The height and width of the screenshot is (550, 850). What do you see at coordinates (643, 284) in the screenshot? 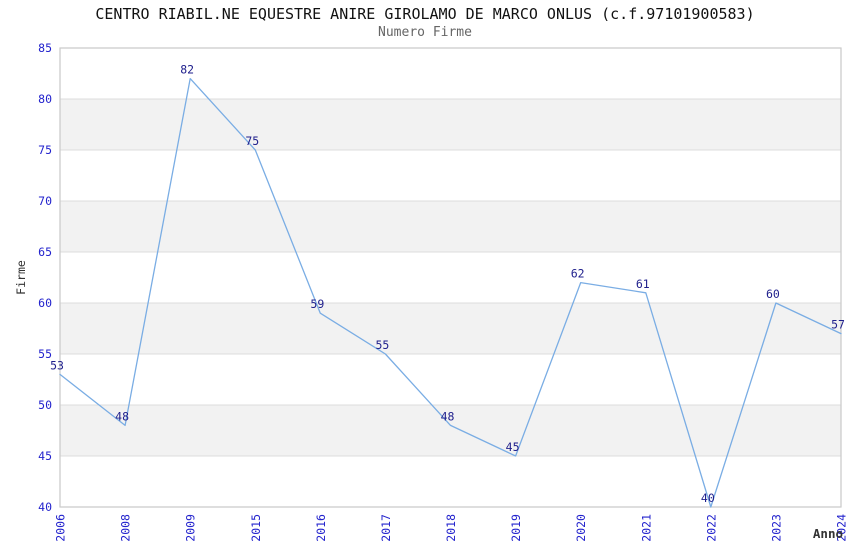
I see `svg-text: 61` at bounding box center [643, 284].